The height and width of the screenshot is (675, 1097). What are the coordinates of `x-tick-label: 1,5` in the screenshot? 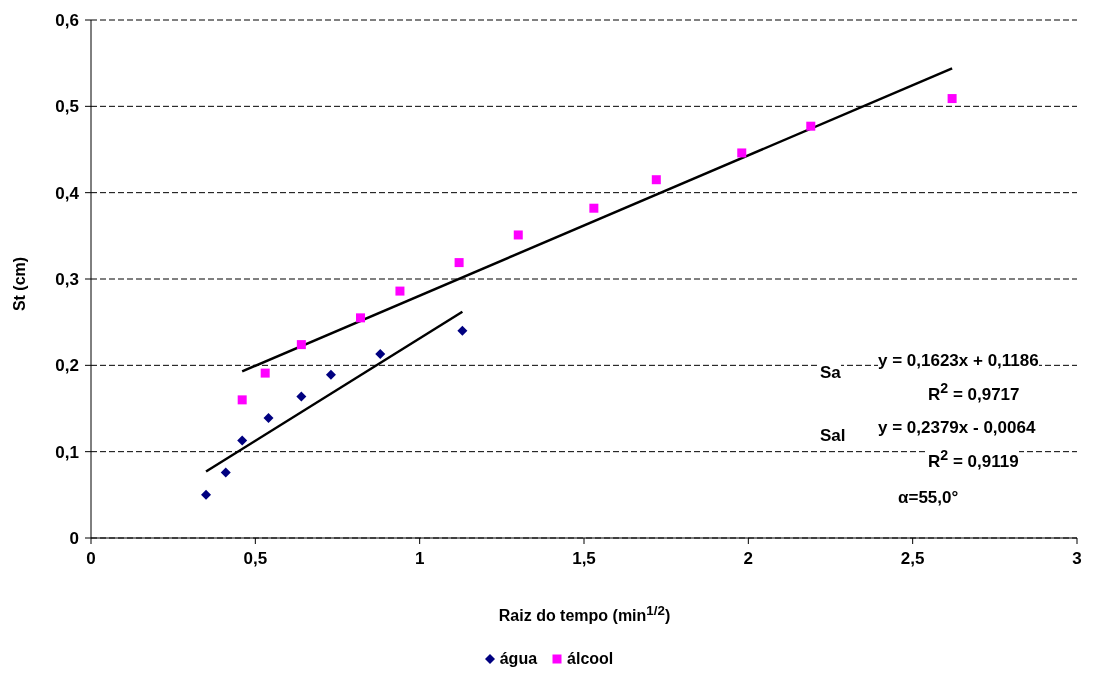 It's located at (584, 559).